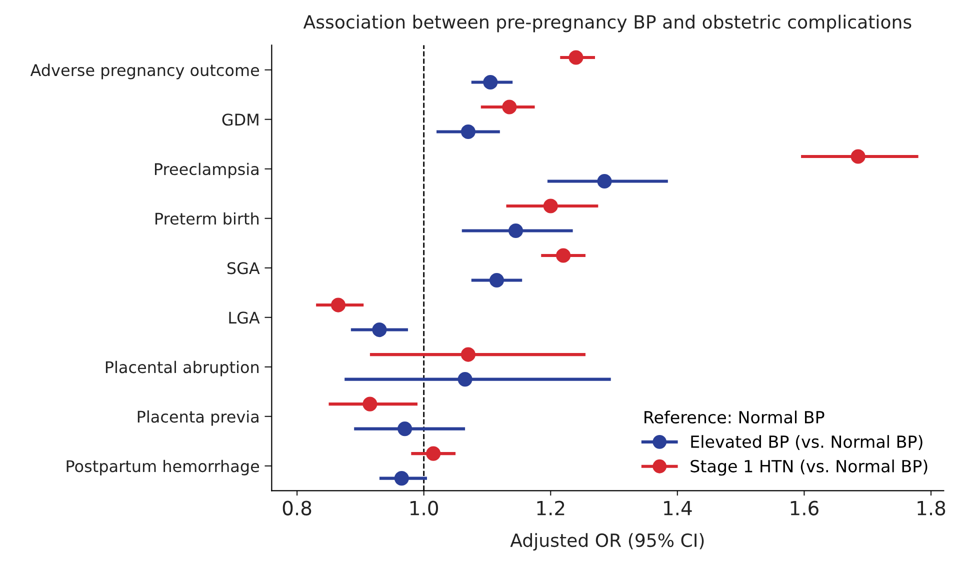  I want to click on x-tick-label: 0.8, so click(297, 508).